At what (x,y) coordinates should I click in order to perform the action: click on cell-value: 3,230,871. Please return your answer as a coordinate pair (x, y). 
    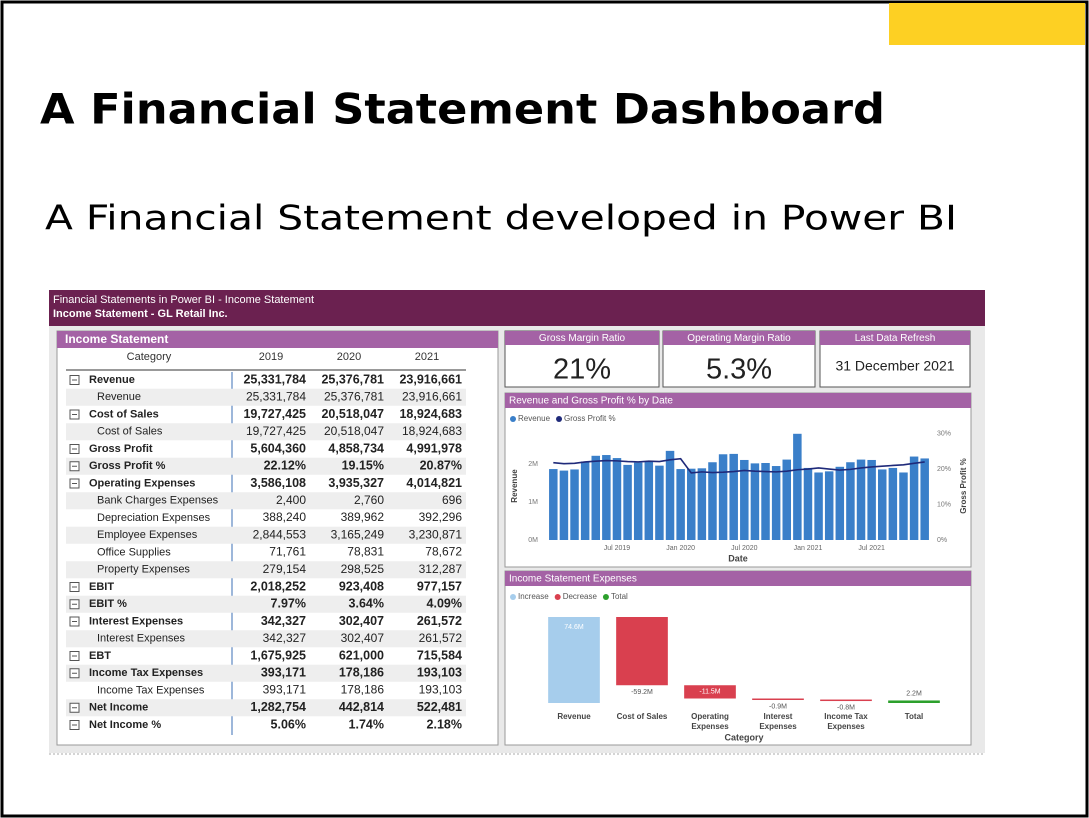
    Looking at the image, I should click on (436, 534).